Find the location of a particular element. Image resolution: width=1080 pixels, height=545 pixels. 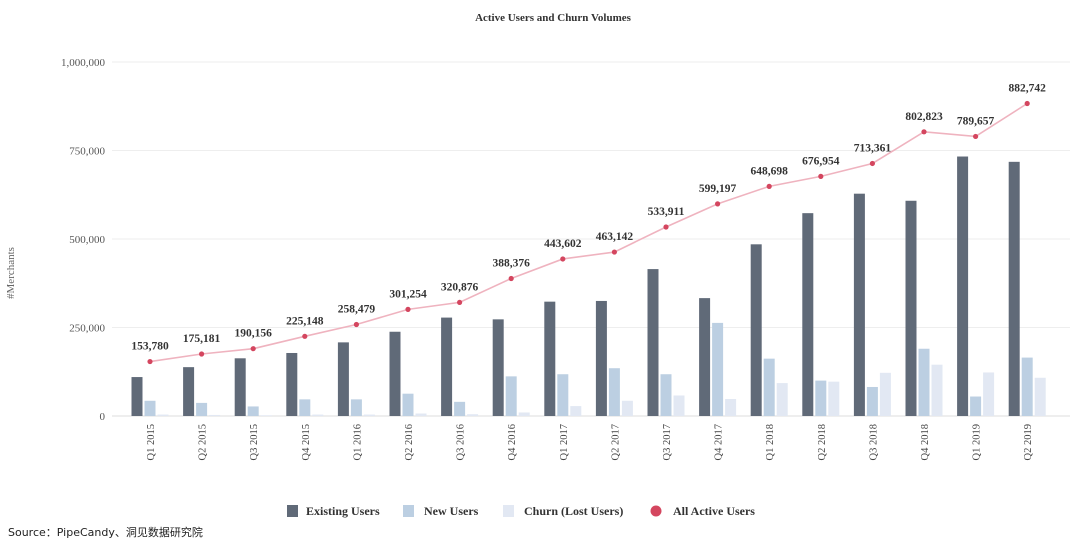

x-tick-label: Q1 2018 is located at coordinates (770, 442).